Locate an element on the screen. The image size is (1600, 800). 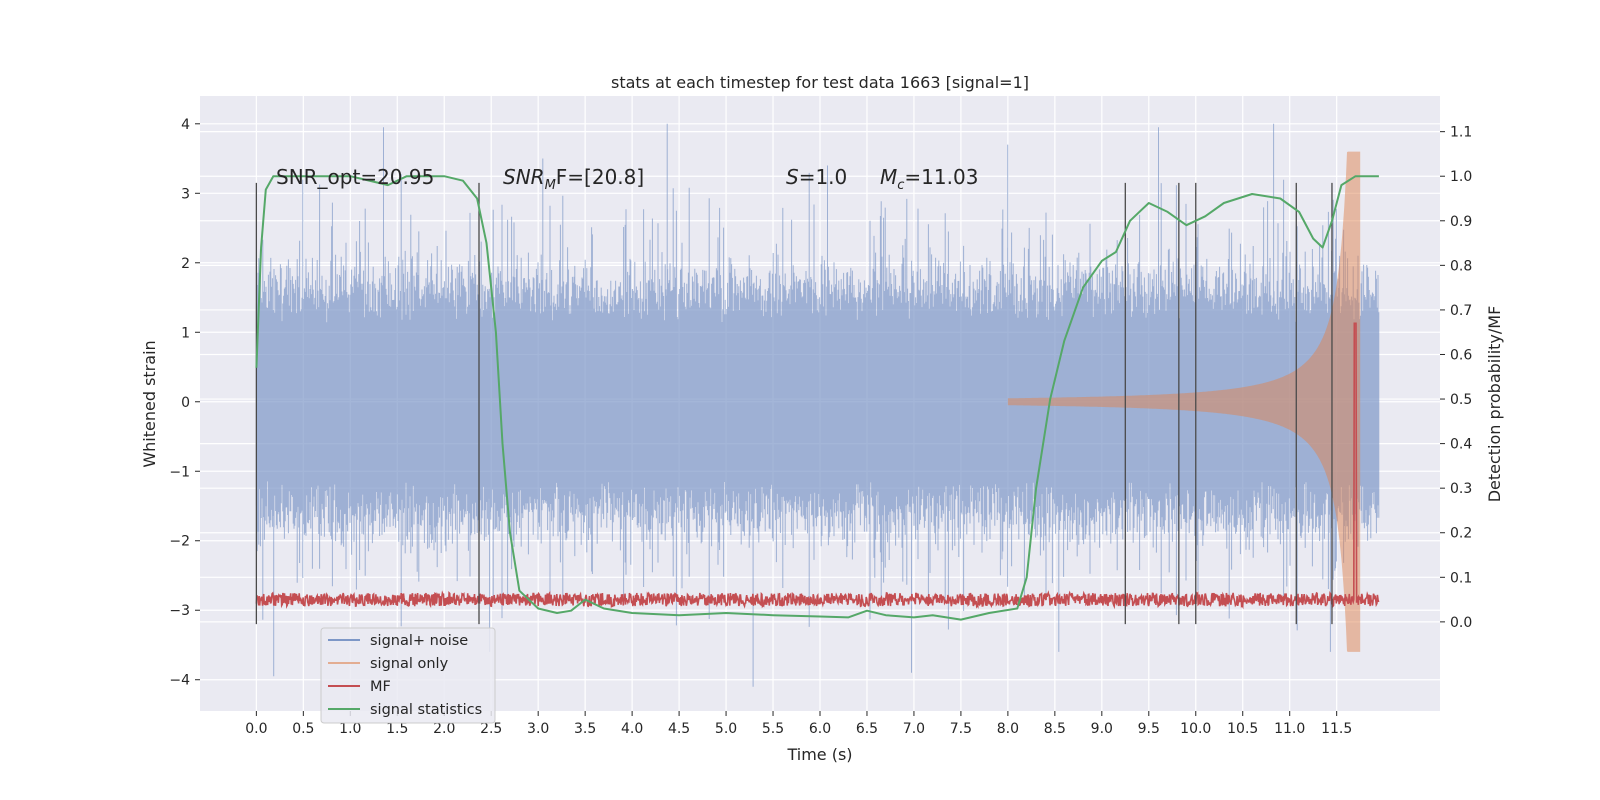
y-tick-label-−2: −2 is located at coordinates (179, 542).